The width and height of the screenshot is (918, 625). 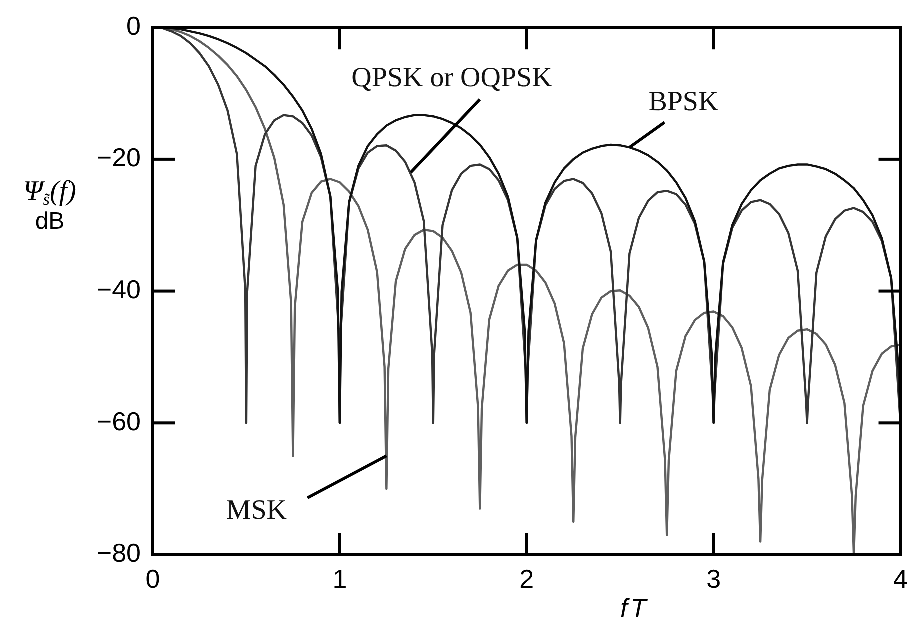 I want to click on y-tick-label: −80, so click(x=118, y=553).